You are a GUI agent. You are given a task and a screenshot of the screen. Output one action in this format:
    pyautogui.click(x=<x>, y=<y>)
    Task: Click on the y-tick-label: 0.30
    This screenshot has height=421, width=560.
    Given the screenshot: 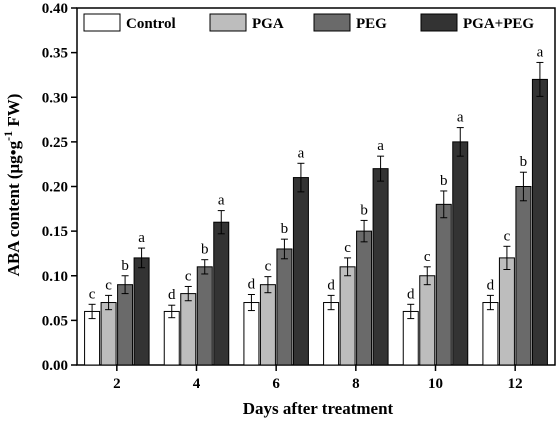 What is the action you would take?
    pyautogui.click(x=55, y=98)
    